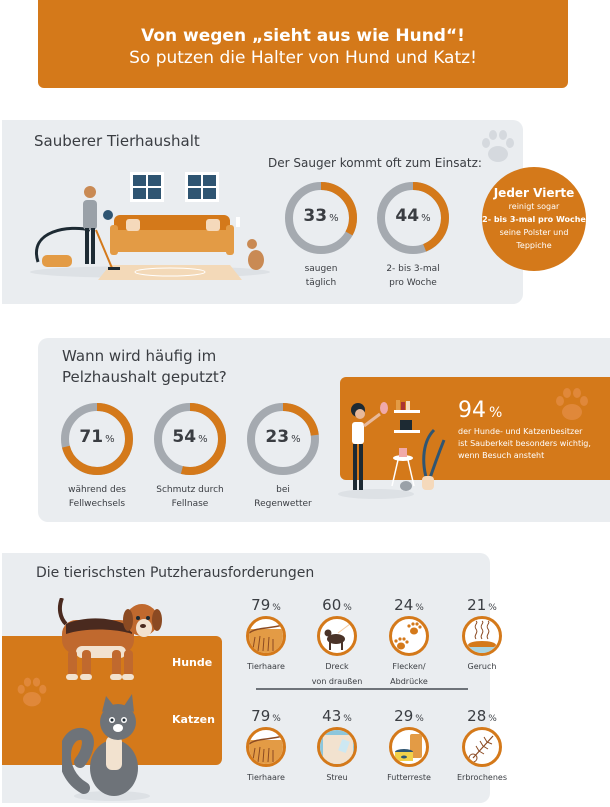 The image size is (610, 807). Describe the element at coordinates (409, 674) in the screenshot. I see `challenge-label: Flecken/Abdrücke` at that location.